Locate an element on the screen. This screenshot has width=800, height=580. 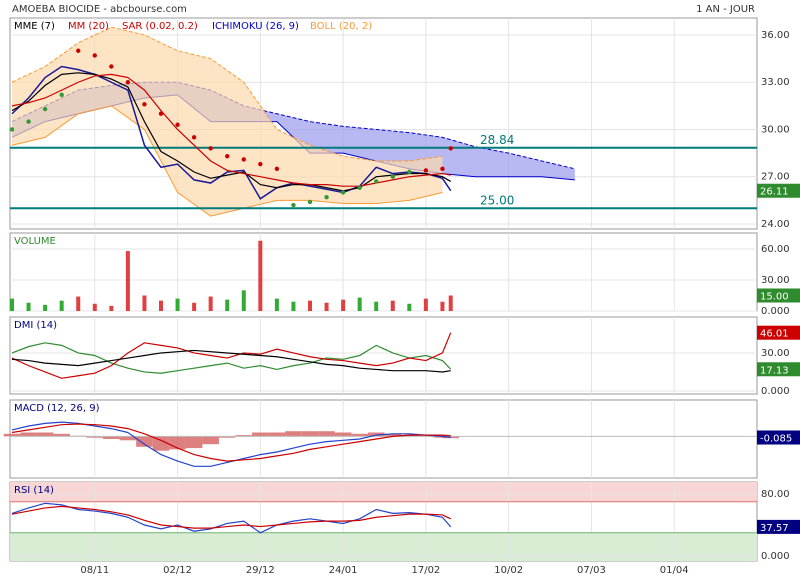
x-tick-label: 17/02 is located at coordinates (425, 570).